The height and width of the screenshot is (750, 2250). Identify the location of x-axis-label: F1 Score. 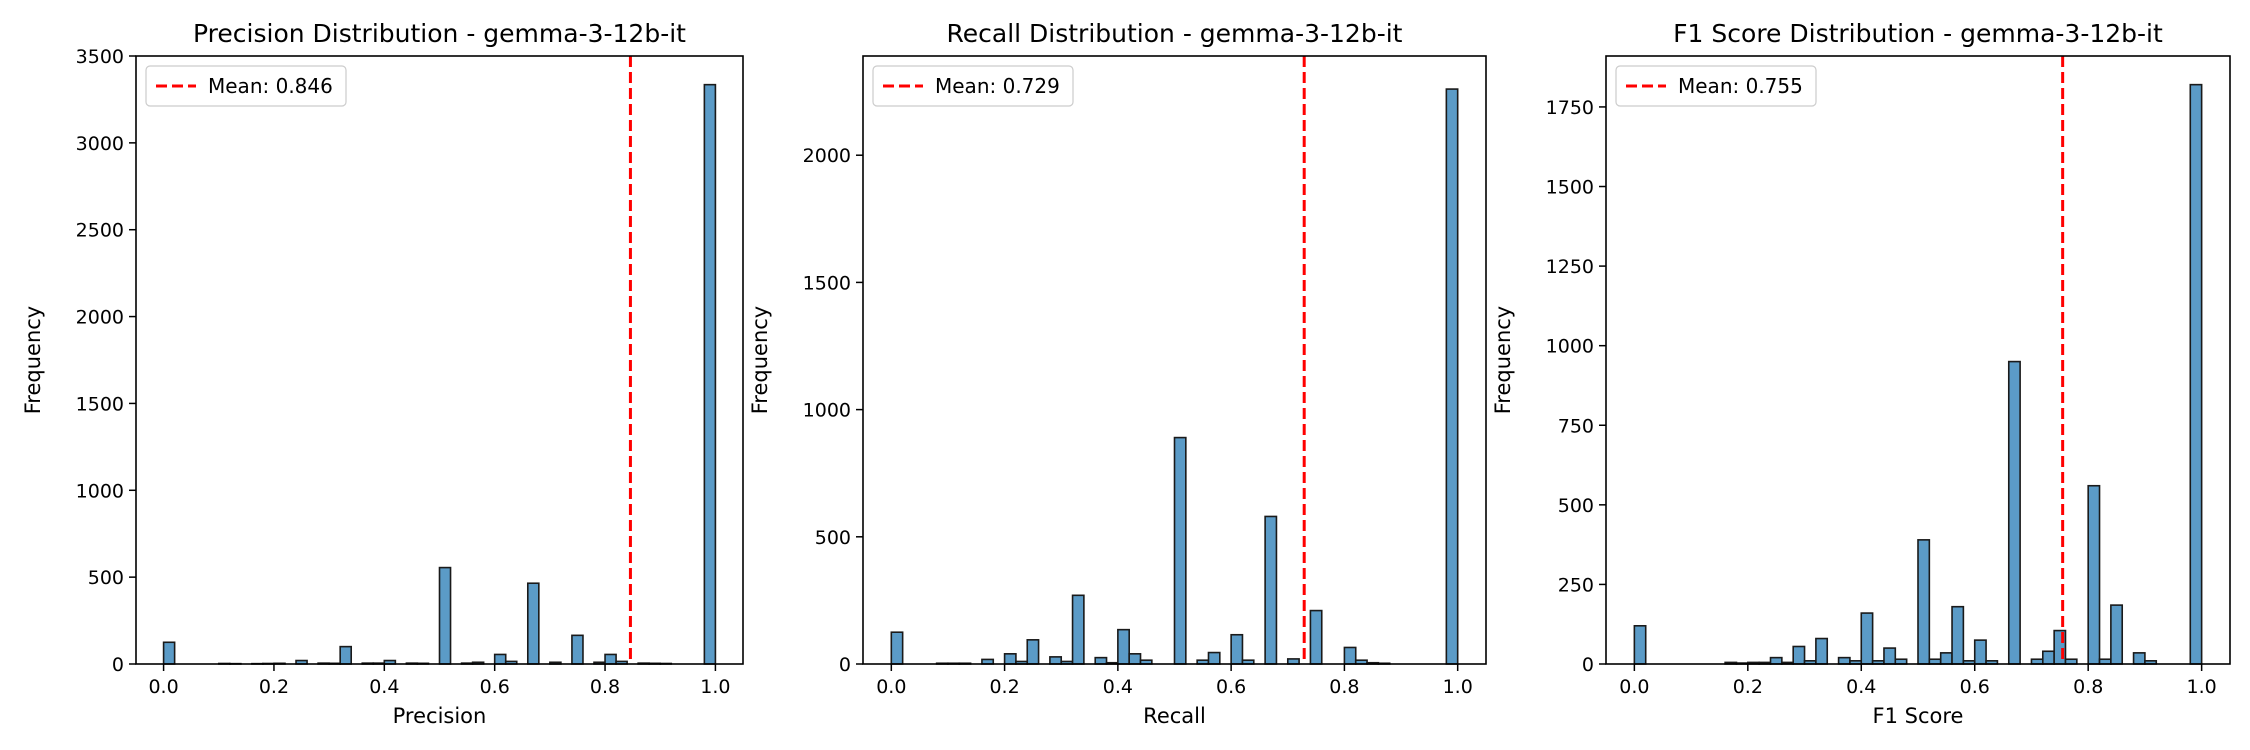
(1918, 716).